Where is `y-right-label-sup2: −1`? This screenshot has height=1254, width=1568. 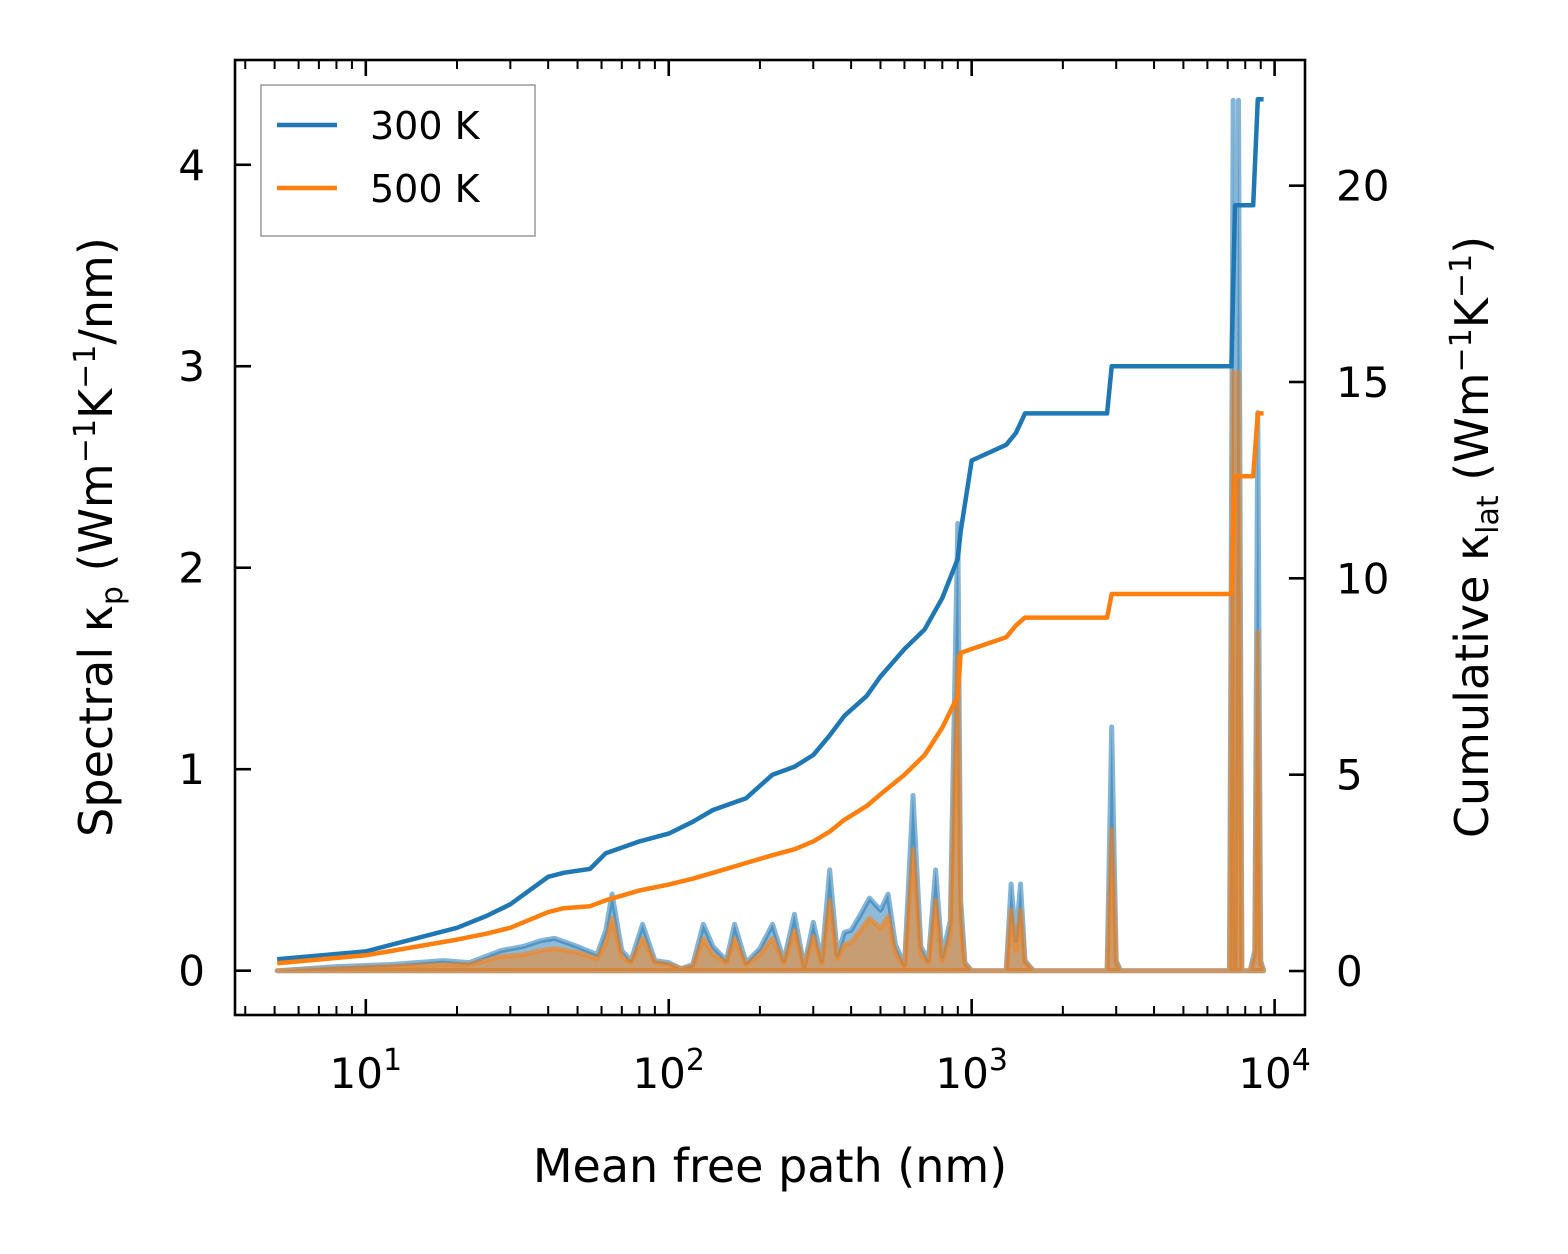
y-right-label-sup2: −1 is located at coordinates (1461, 276).